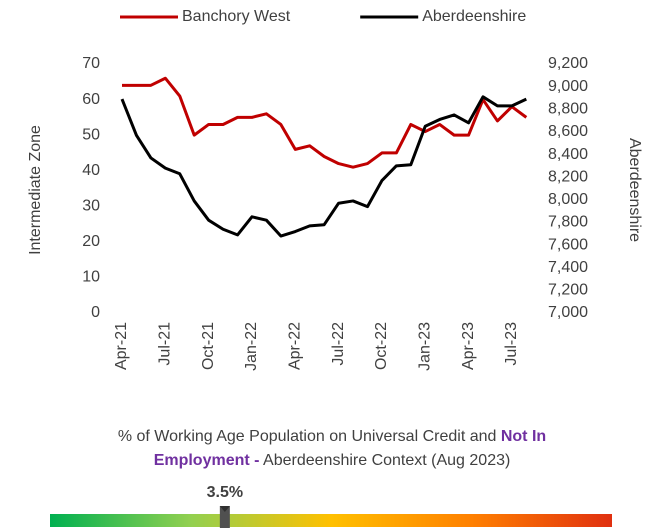 The image size is (665, 532). Describe the element at coordinates (568, 131) in the screenshot. I see `y2-tick-label: 8,600` at that location.